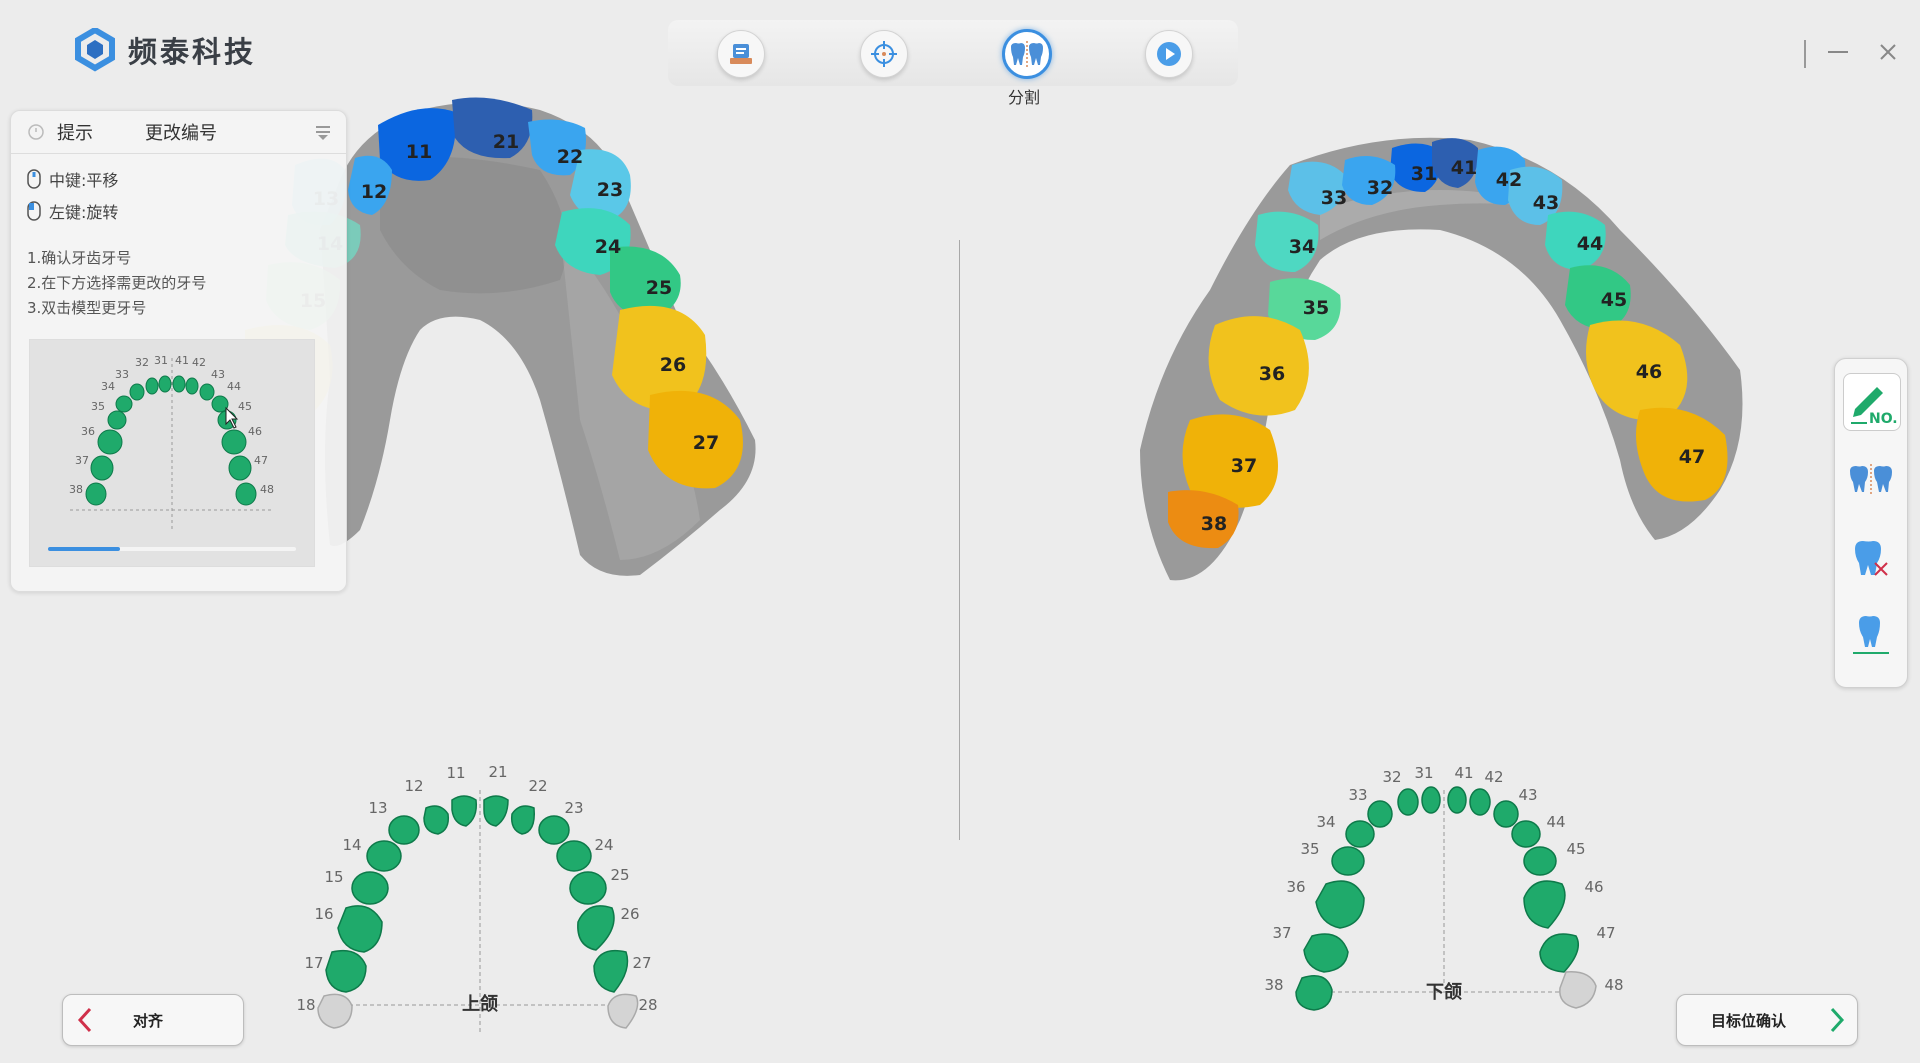 The image size is (1920, 1063). Describe the element at coordinates (87, 308) in the screenshot. I see `step-3: 3.双击模型更牙号` at that location.